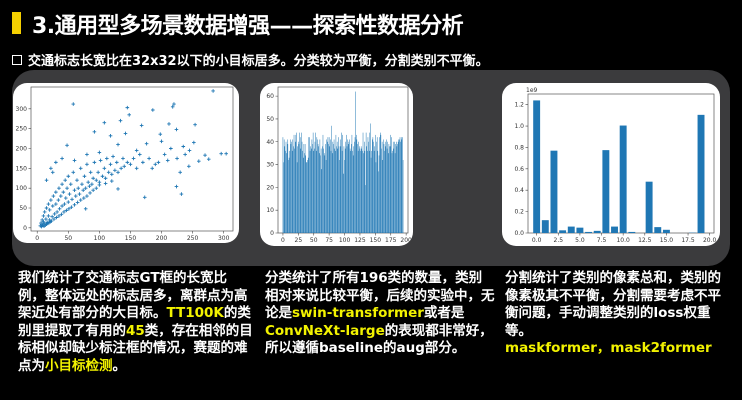 This screenshot has width=742, height=400. What do you see at coordinates (195, 313) in the screenshot?
I see `highlight-text: TT100K` at bounding box center [195, 313].